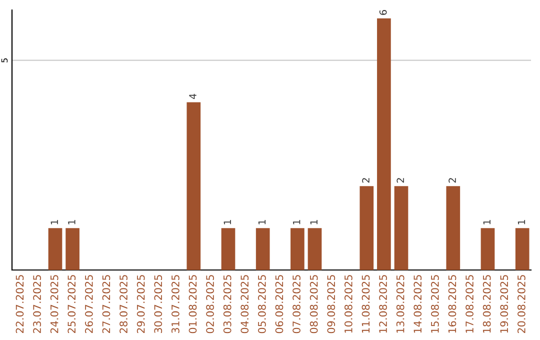 The image size is (540, 340). What do you see at coordinates (383, 304) in the screenshot?
I see `x-tick-label: 12.08.2025` at bounding box center [383, 304].